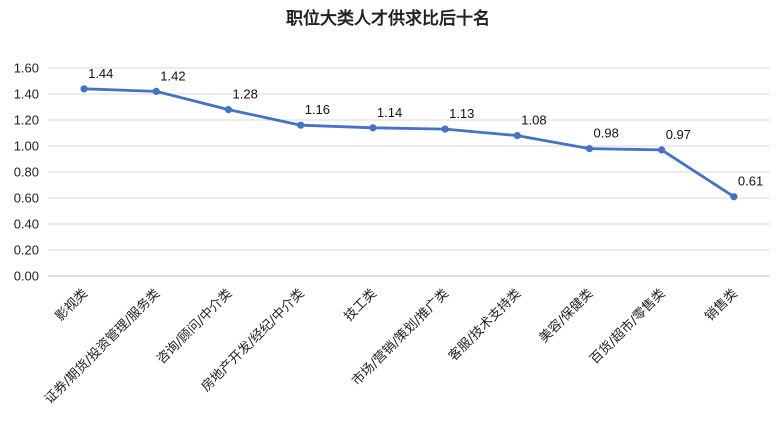  I want to click on x-tick-label: 证券/期货/投资管理/服务类, so click(102, 347).